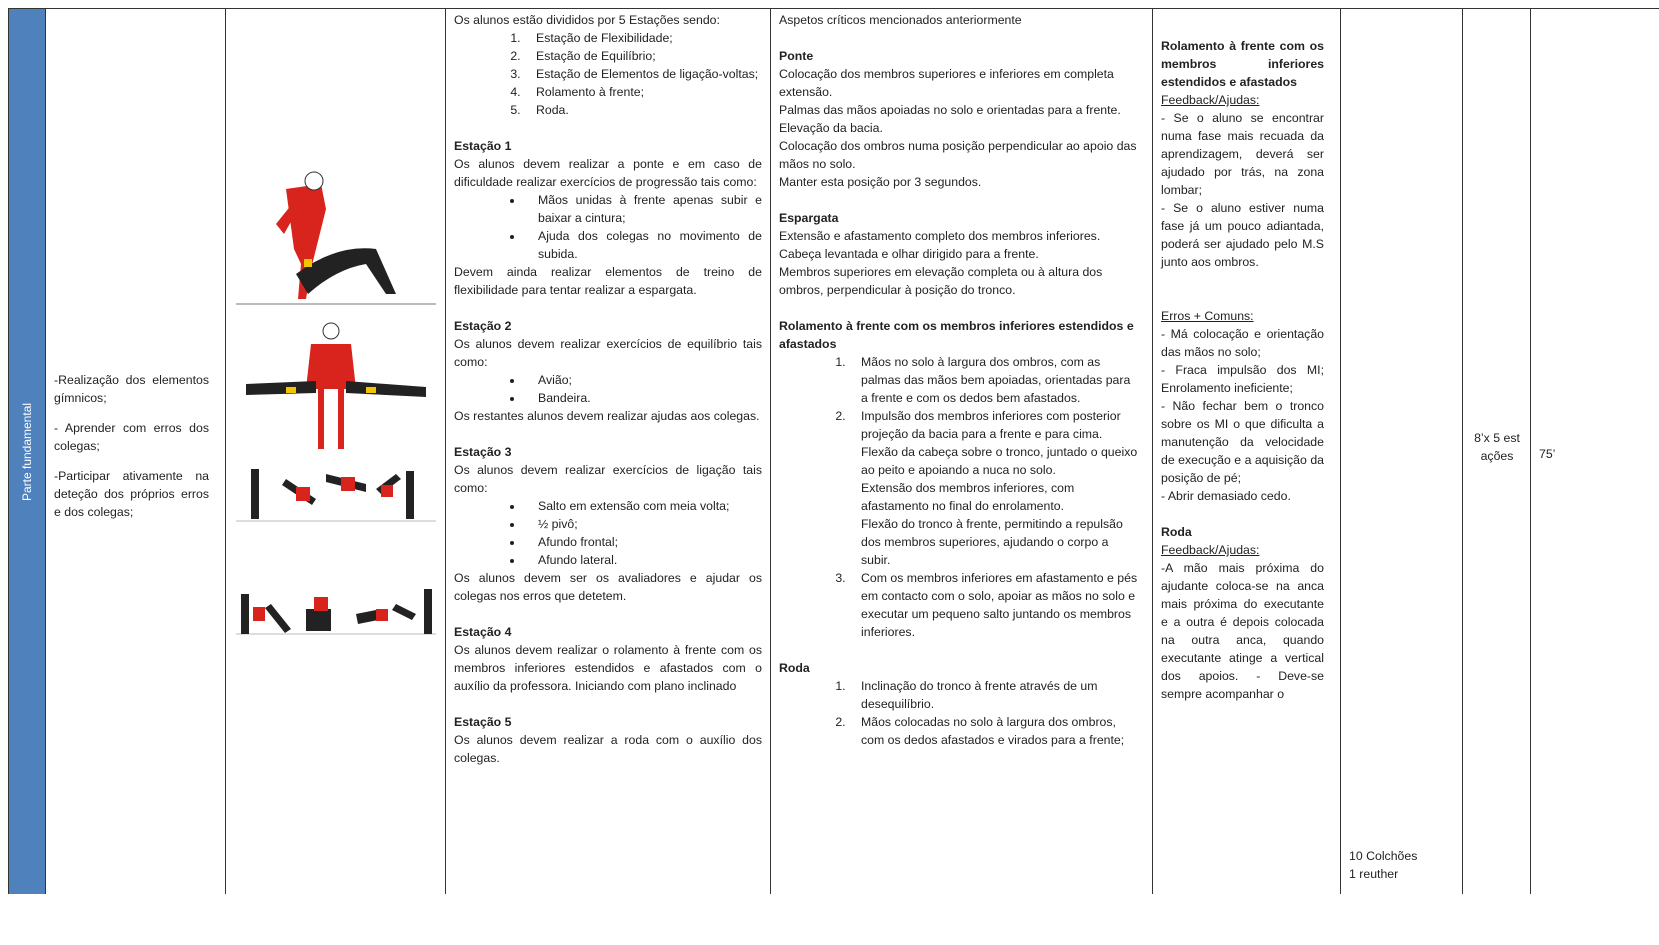 Image resolution: width=1659 pixels, height=945 pixels. What do you see at coordinates (483, 326) in the screenshot?
I see `block-title: Estação 2` at bounding box center [483, 326].